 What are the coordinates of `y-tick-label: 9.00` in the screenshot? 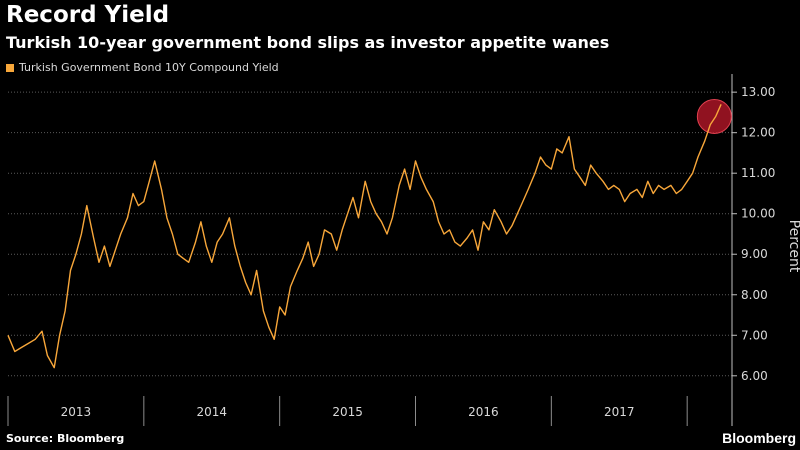 It's located at (754, 254).